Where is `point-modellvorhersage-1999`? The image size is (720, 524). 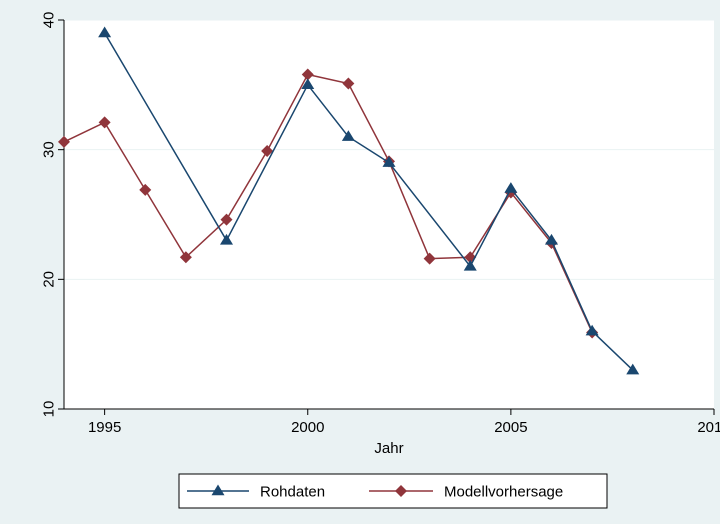 point-modellvorhersage-1999 is located at coordinates (267, 150).